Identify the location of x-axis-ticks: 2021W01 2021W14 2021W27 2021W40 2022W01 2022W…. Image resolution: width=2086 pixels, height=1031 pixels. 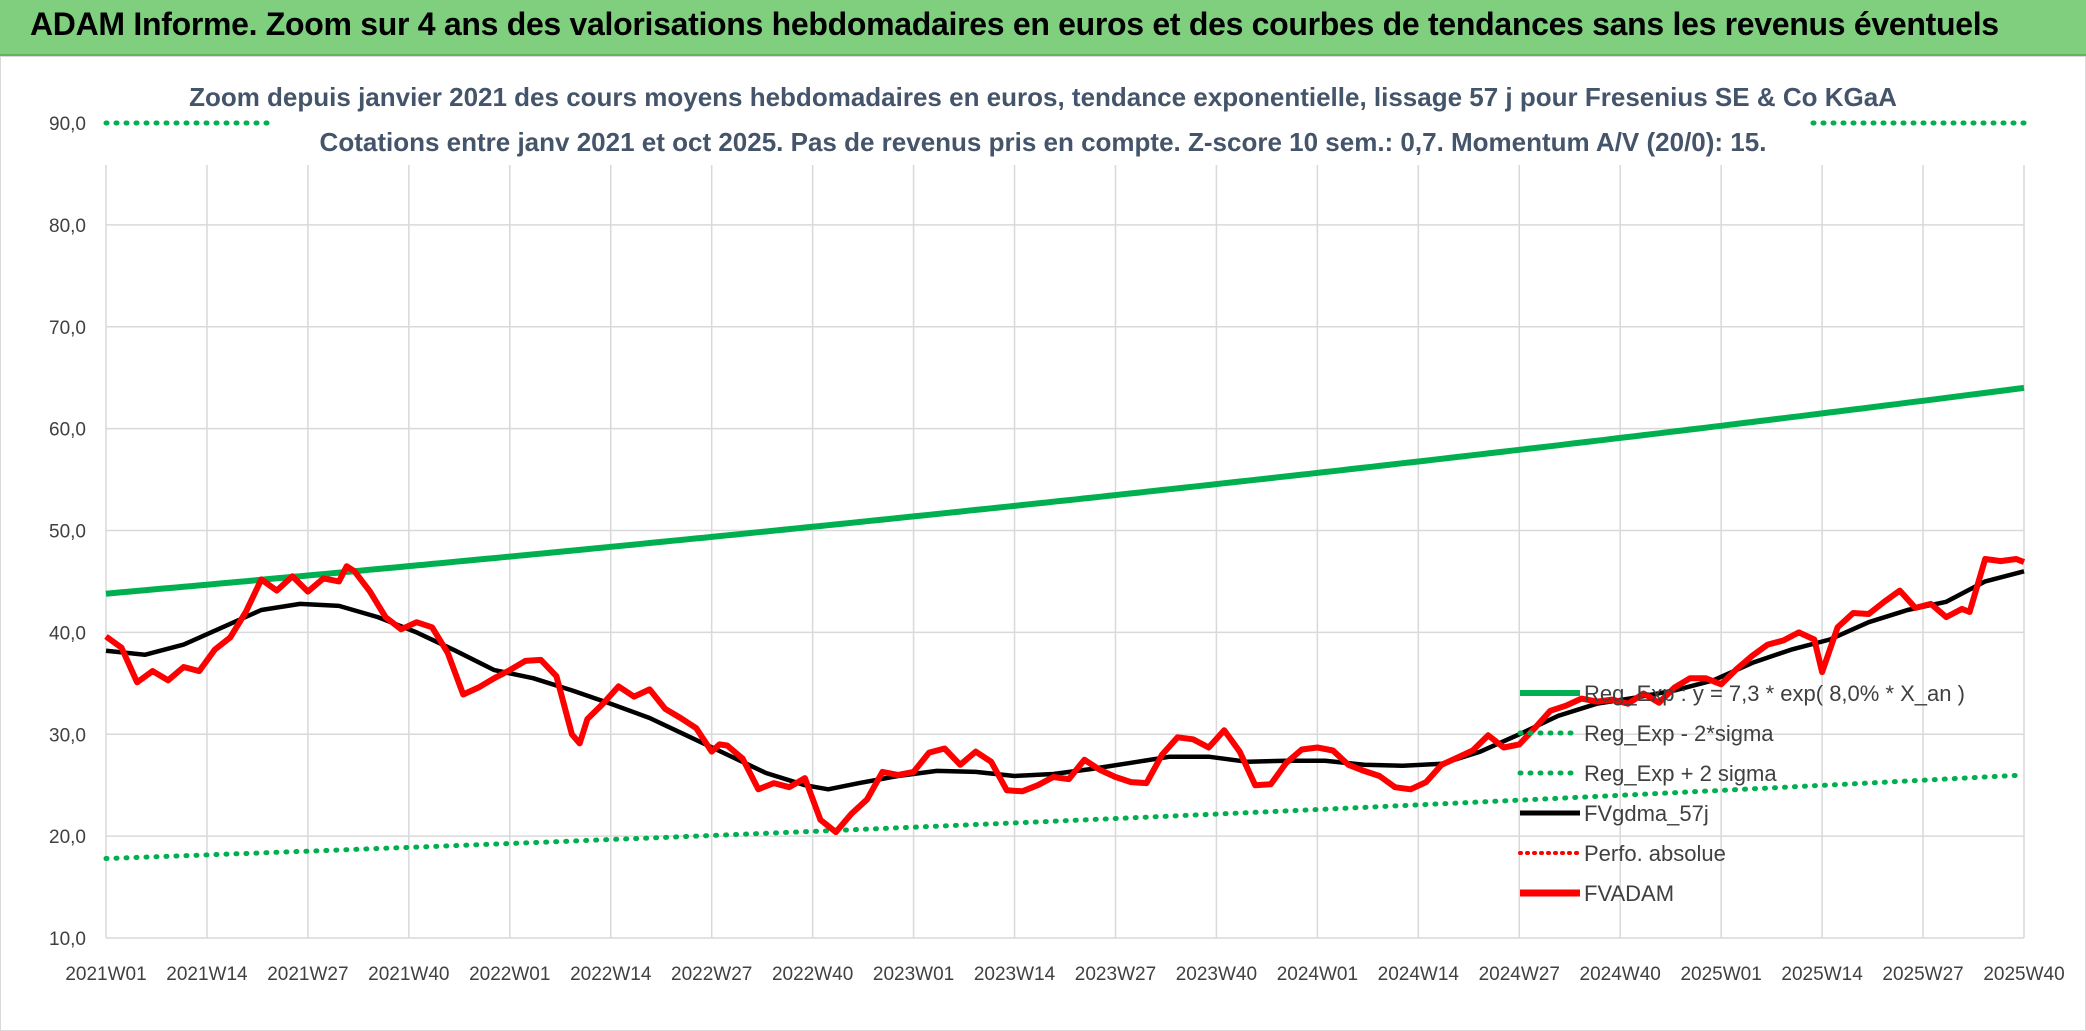
(1064, 974).